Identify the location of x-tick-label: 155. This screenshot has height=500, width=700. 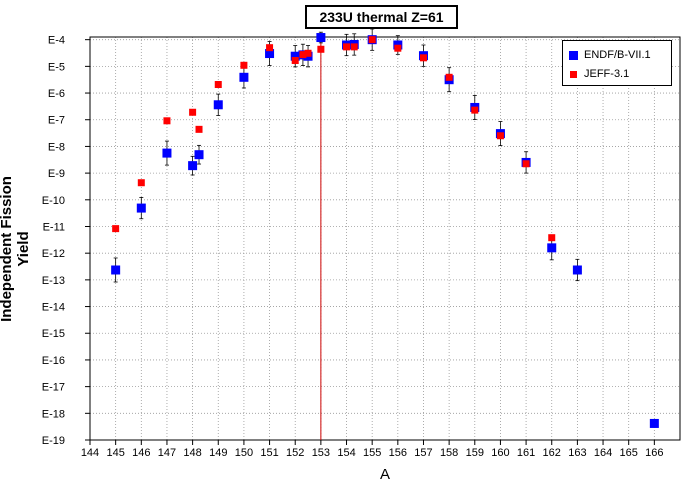
(372, 453).